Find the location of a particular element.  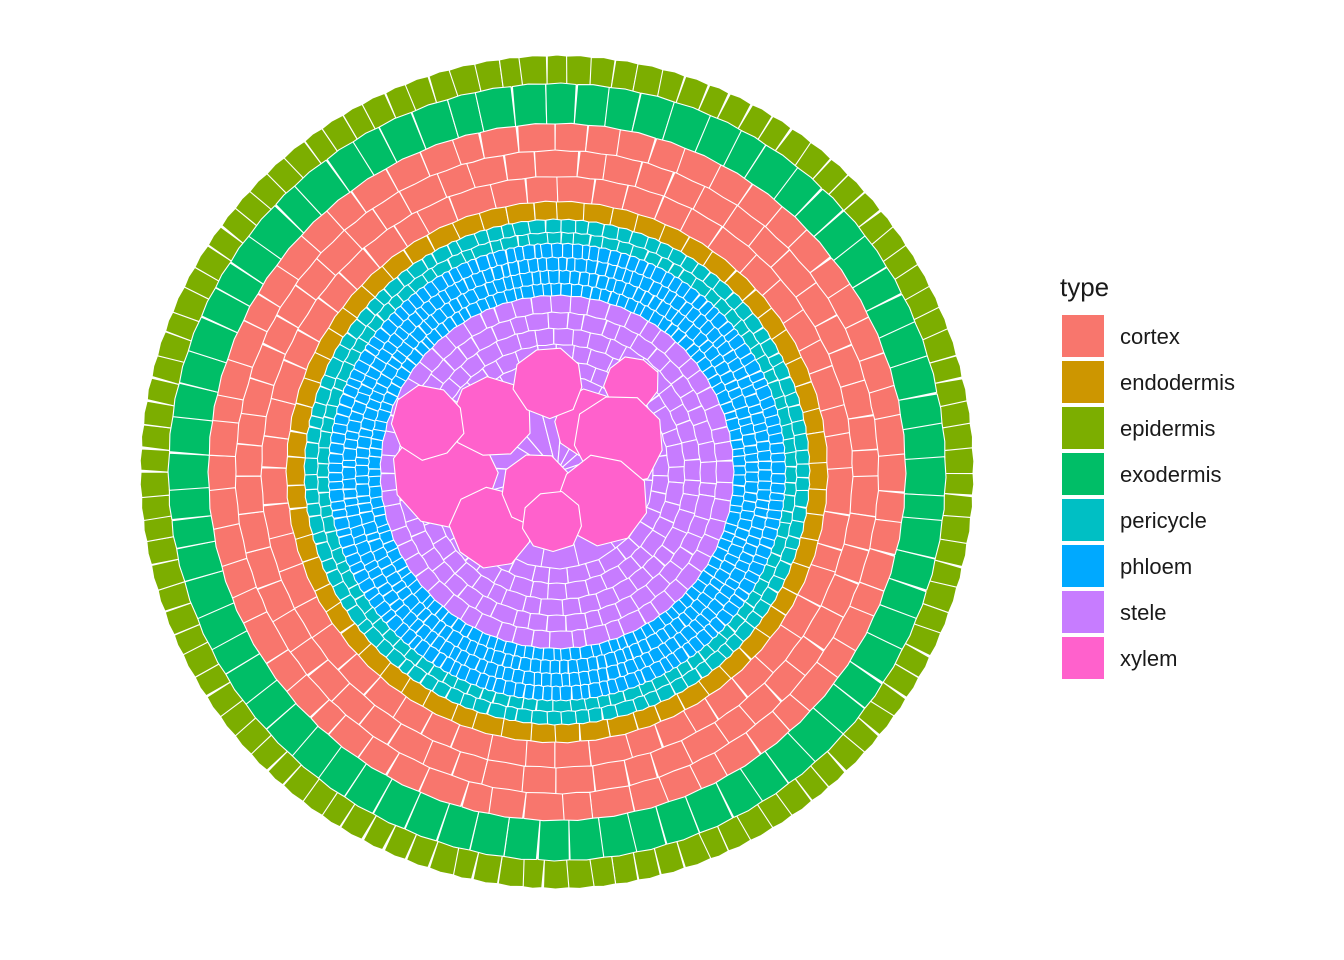

legend-swatch-pericycle is located at coordinates (1083, 520).